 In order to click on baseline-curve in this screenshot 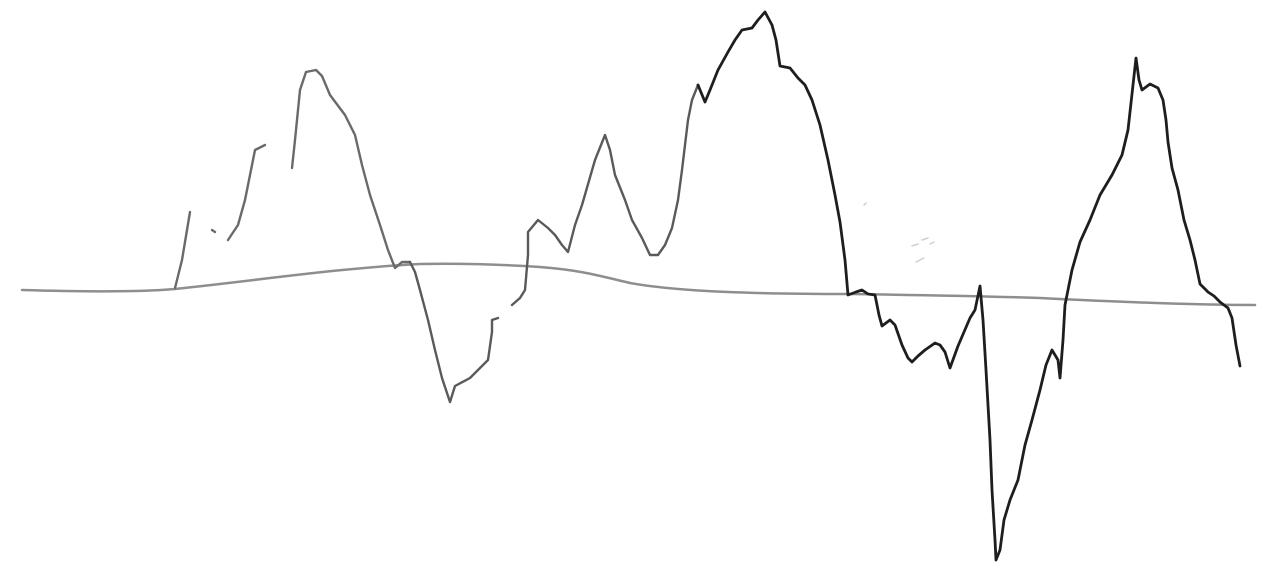, I will do `click(638, 284)`.